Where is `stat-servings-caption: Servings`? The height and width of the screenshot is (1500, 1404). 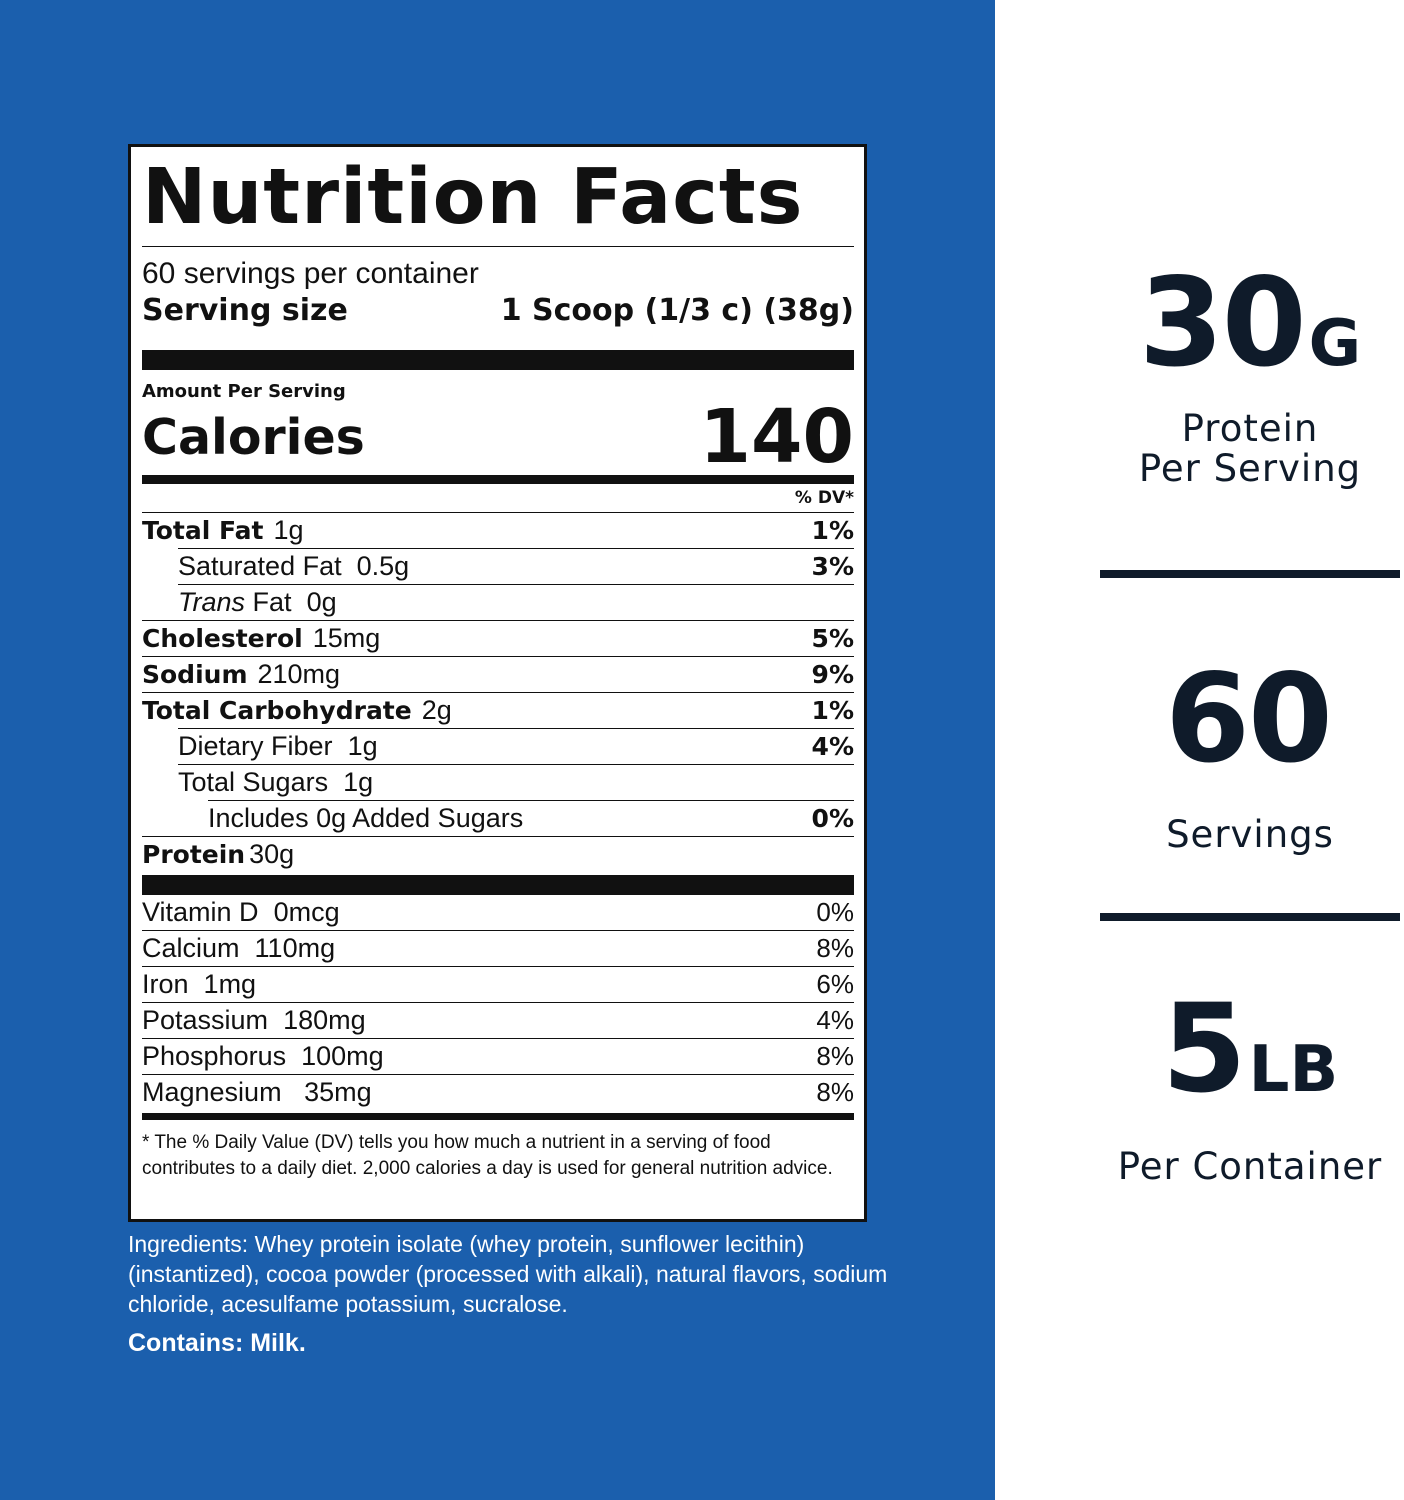
stat-servings-caption: Servings is located at coordinates (1250, 834).